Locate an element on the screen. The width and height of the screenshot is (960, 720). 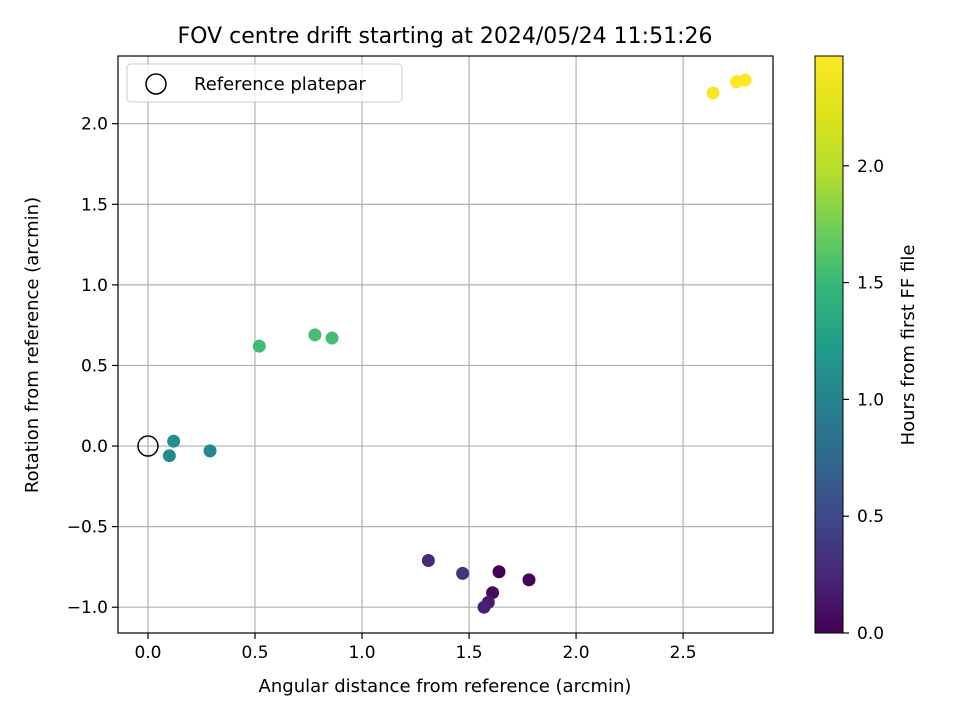
x-tick-label: 1.0 is located at coordinates (361, 653).